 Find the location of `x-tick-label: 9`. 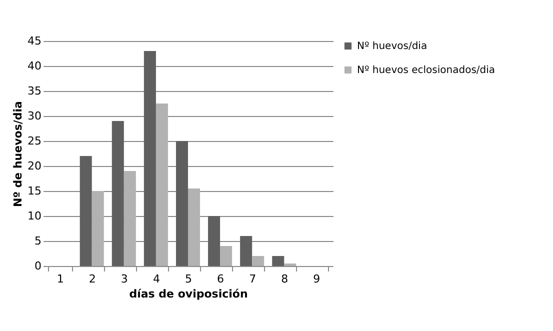

x-tick-label: 9 is located at coordinates (316, 279).